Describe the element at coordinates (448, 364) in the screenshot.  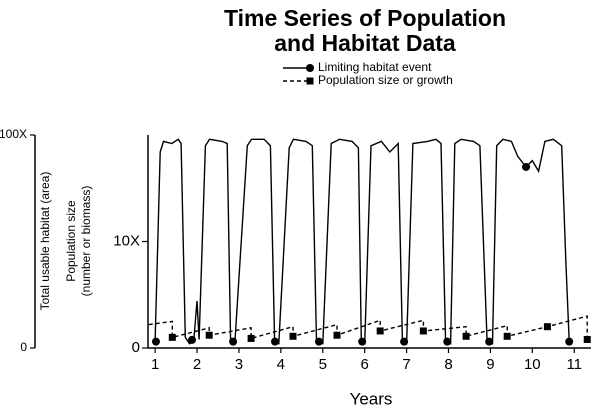
I see `x-tick-label: 8` at that location.